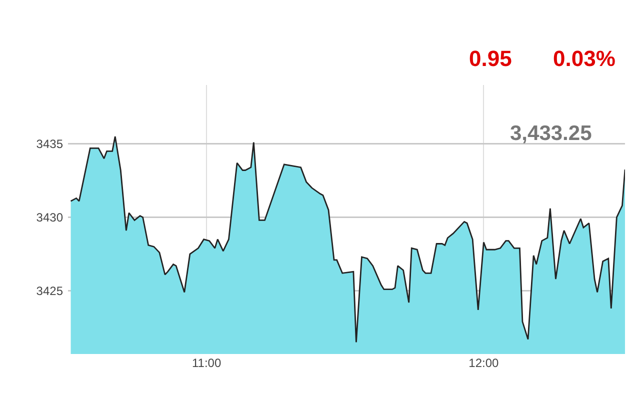  I want to click on y-tick-label: 3425, so click(50, 291).